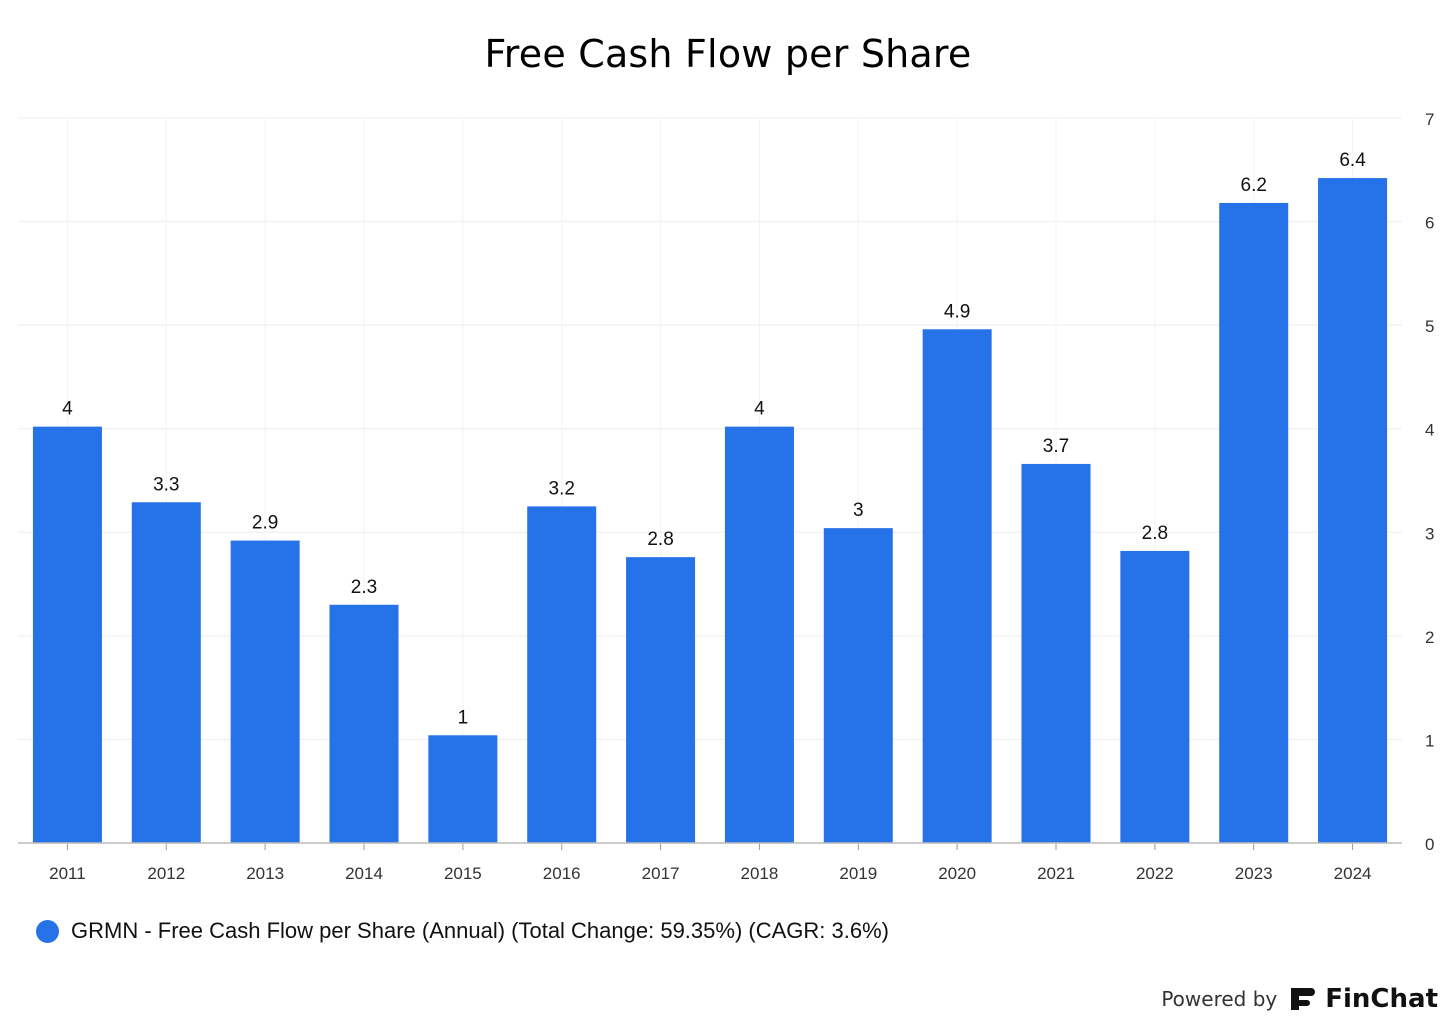 The height and width of the screenshot is (1032, 1456). What do you see at coordinates (1254, 185) in the screenshot?
I see `data-label: 6.2` at bounding box center [1254, 185].